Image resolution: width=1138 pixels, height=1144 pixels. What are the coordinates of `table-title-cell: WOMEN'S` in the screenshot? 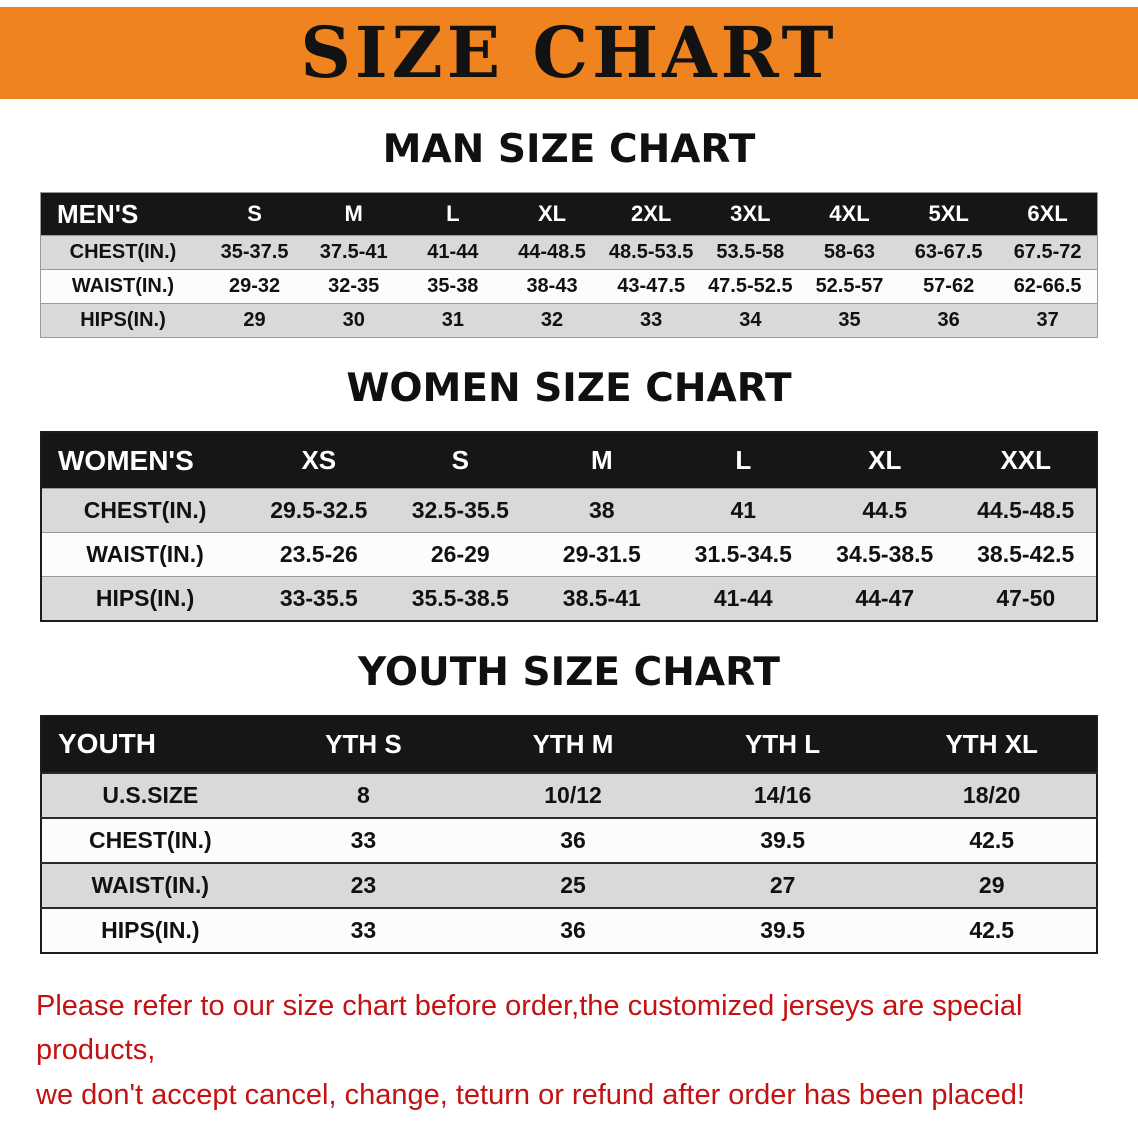 It's located at (144, 460).